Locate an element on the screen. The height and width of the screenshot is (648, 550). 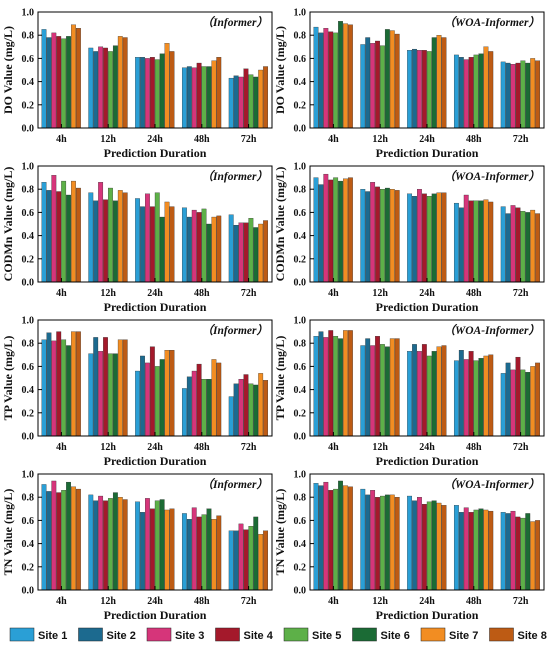
legend-label: Site 2 is located at coordinates (121, 636).